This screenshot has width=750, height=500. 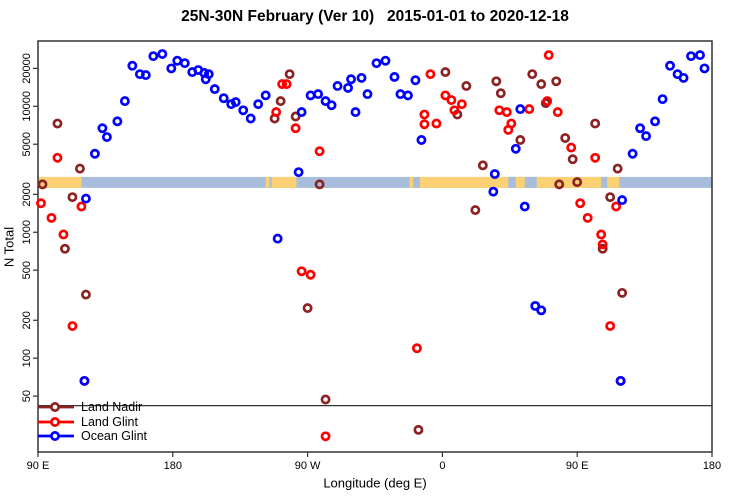 I want to click on legend-item-land-nadir: Land Nadir, so click(x=92, y=407).